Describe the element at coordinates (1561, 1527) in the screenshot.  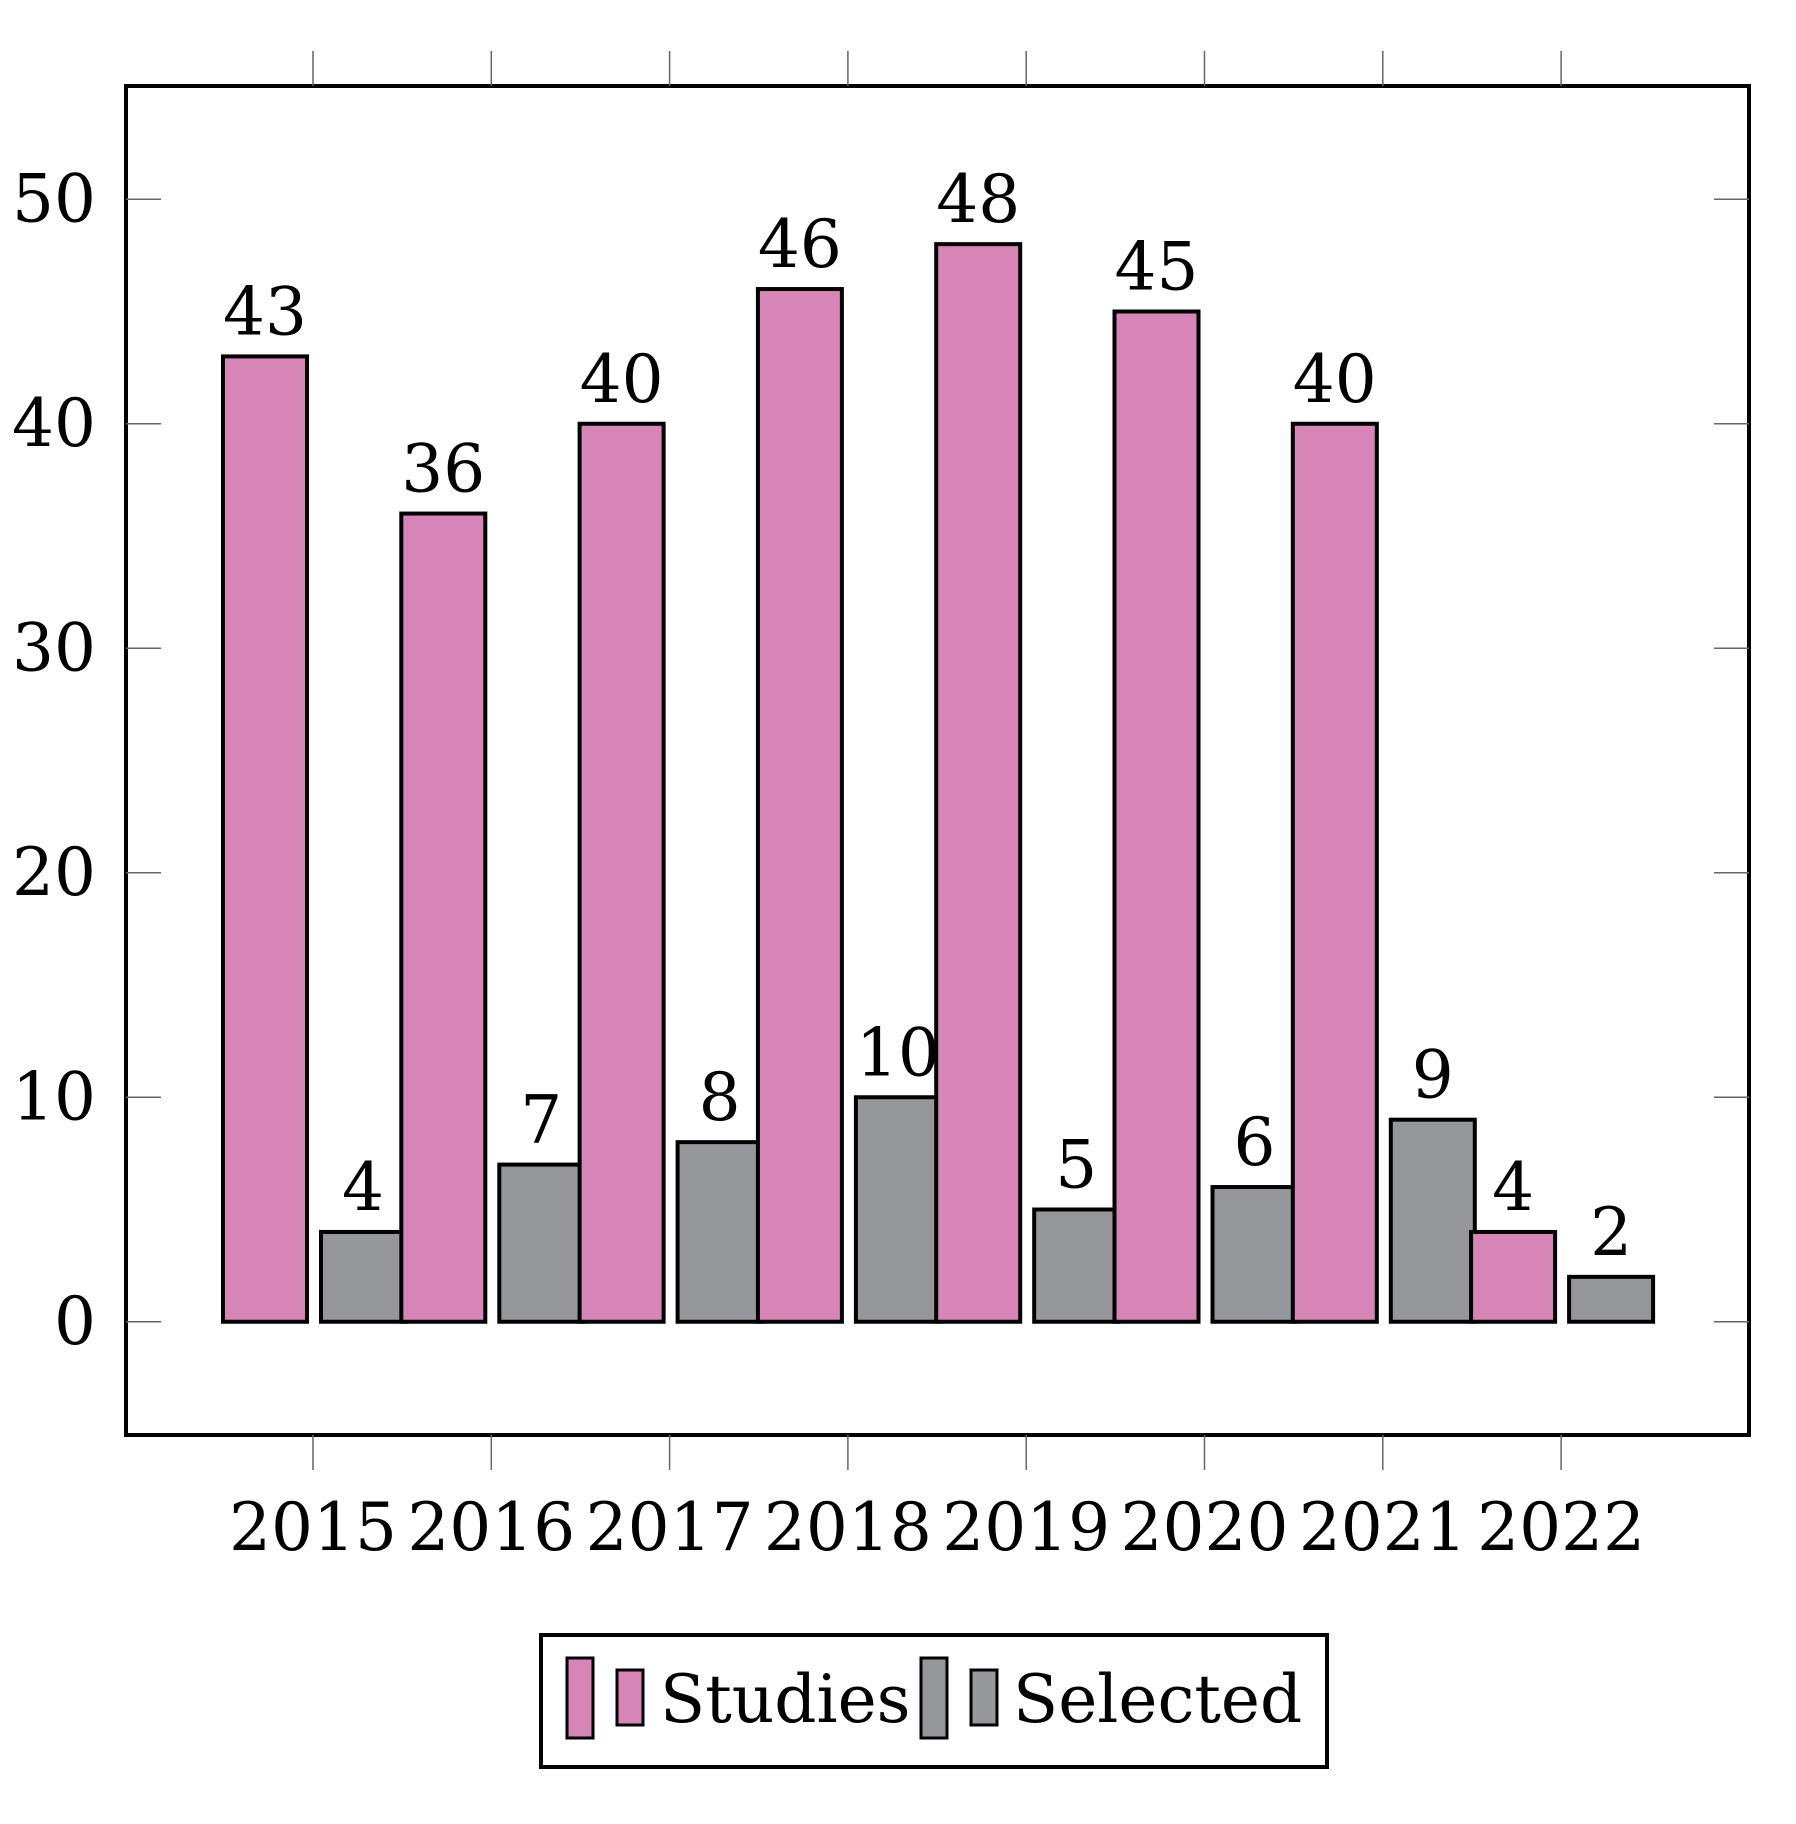
I see `x-tick-label: 2022` at that location.